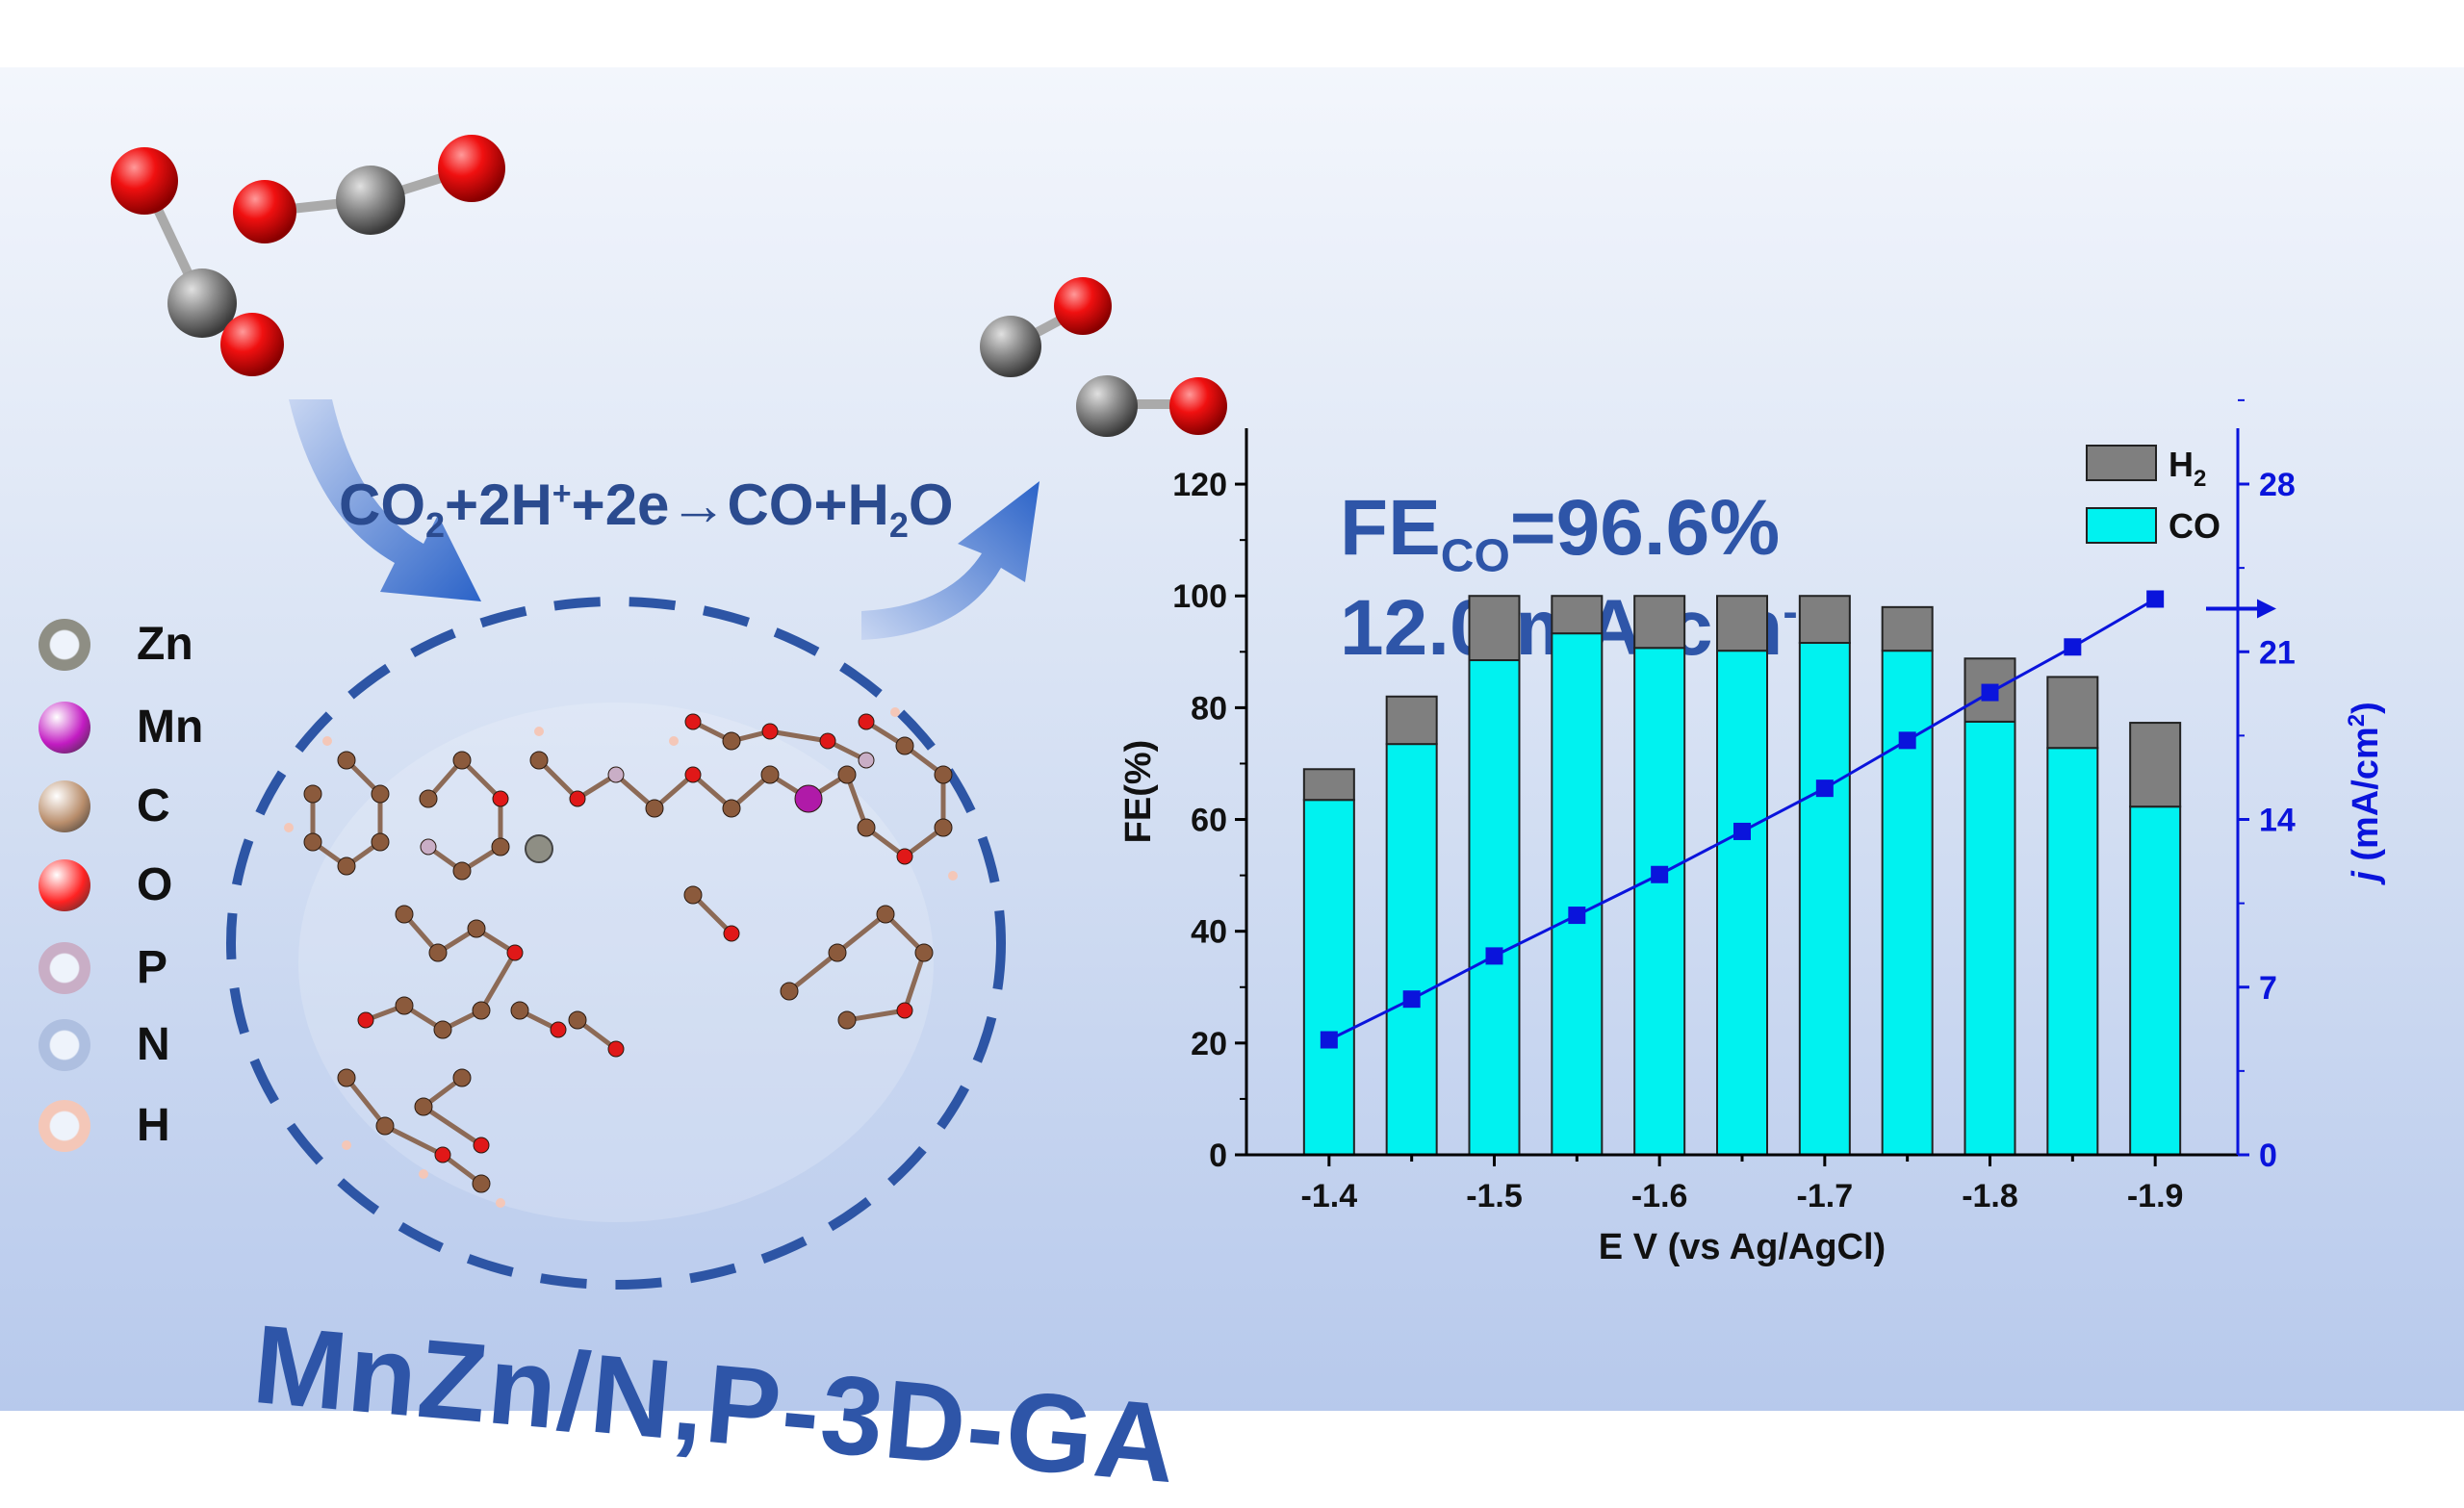 Image resolution: width=2464 pixels, height=1508 pixels. Describe the element at coordinates (1494, 1196) in the screenshot. I see `x-tick-label: -1.5` at that location.